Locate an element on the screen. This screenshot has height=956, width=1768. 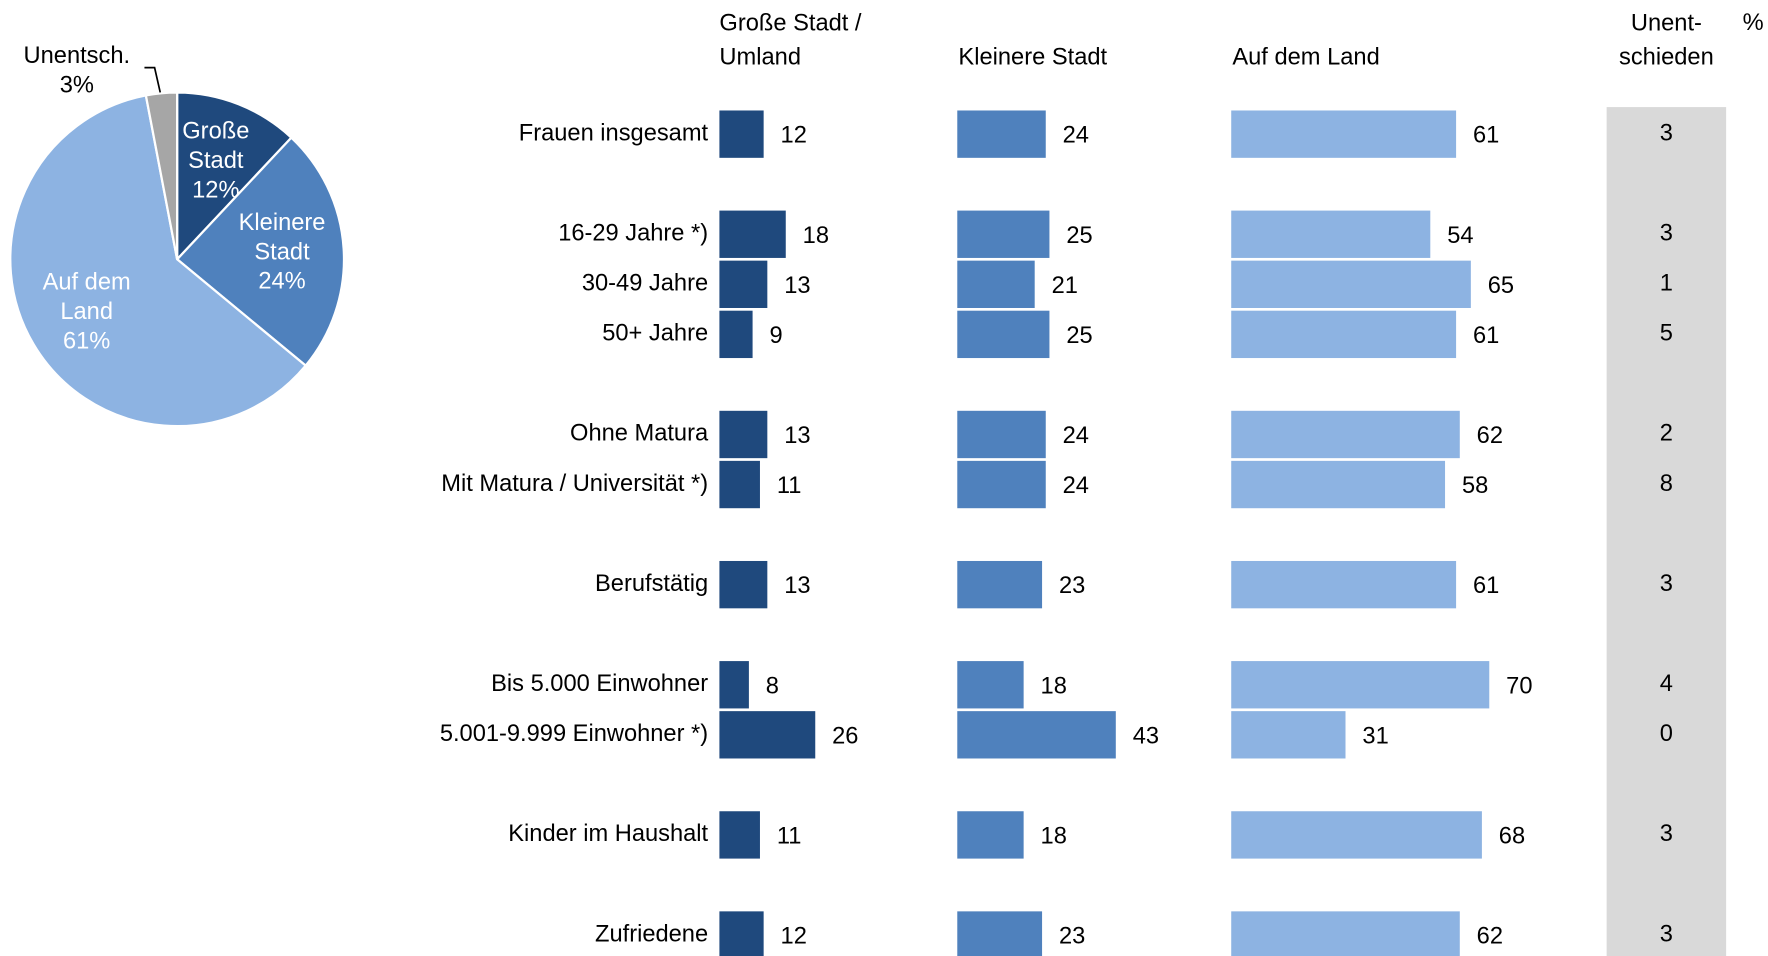
pie-label-box: Unentsch. 3% is located at coordinates (76, 70).